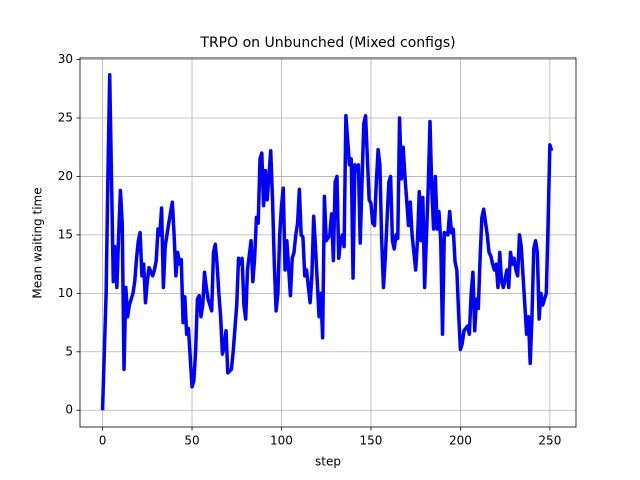  Describe the element at coordinates (65, 293) in the screenshot. I see `y-tick-label: 10` at that location.